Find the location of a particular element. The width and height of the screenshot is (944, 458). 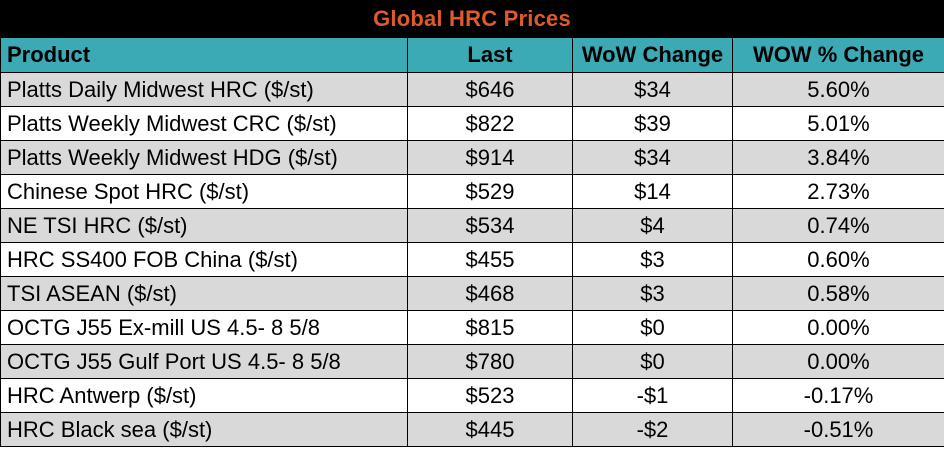

cell-product: OCTG J55 Ex-mill US 4.5- 8 5/8 is located at coordinates (204, 327).